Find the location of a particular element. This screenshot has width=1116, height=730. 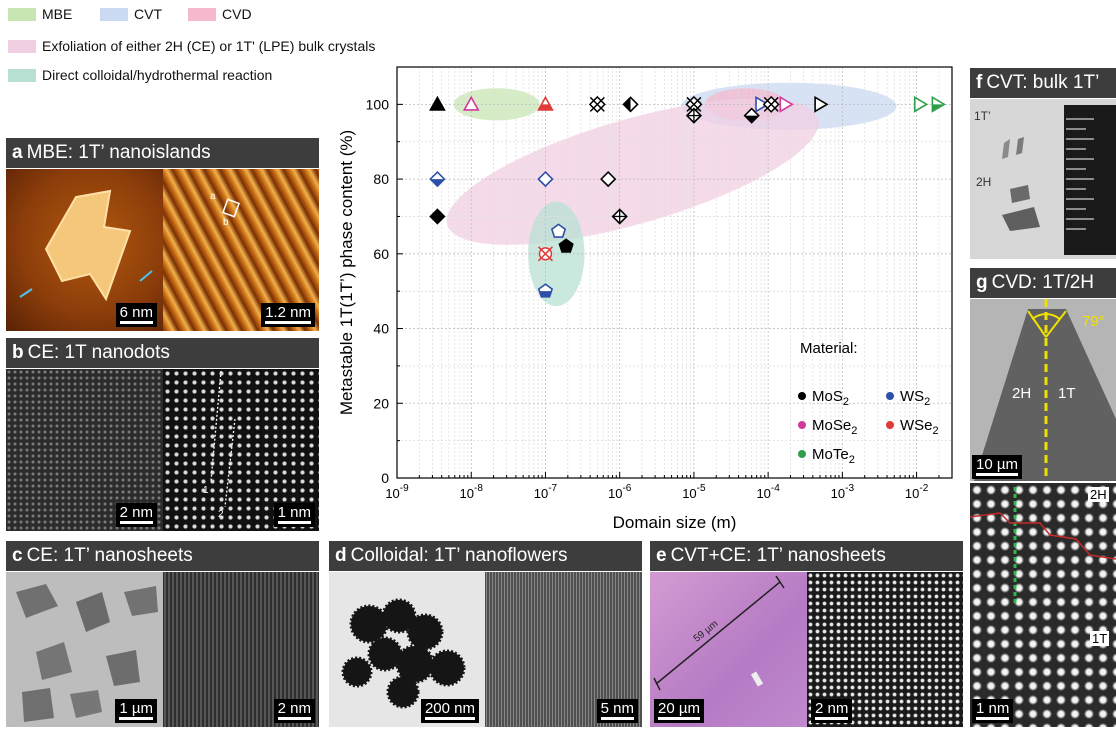

mbe-atomic-image: a b 1.2 nm is located at coordinates (241, 250).